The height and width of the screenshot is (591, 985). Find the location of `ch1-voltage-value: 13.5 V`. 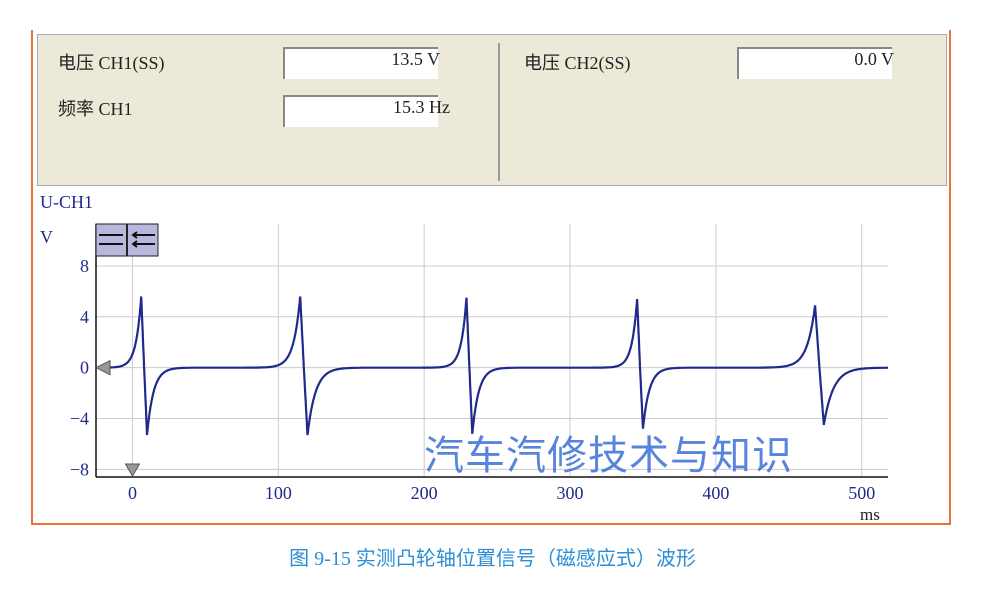

ch1-voltage-value: 13.5 V is located at coordinates (415, 59).